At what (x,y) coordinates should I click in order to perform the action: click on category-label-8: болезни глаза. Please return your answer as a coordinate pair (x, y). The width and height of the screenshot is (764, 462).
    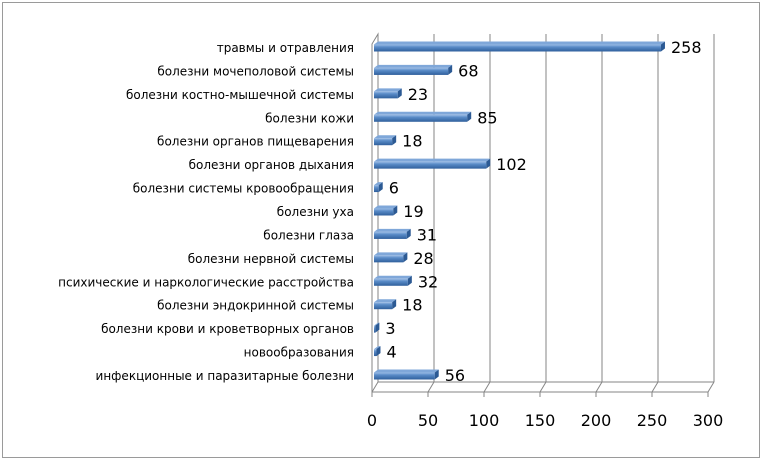
    Looking at the image, I should click on (308, 235).